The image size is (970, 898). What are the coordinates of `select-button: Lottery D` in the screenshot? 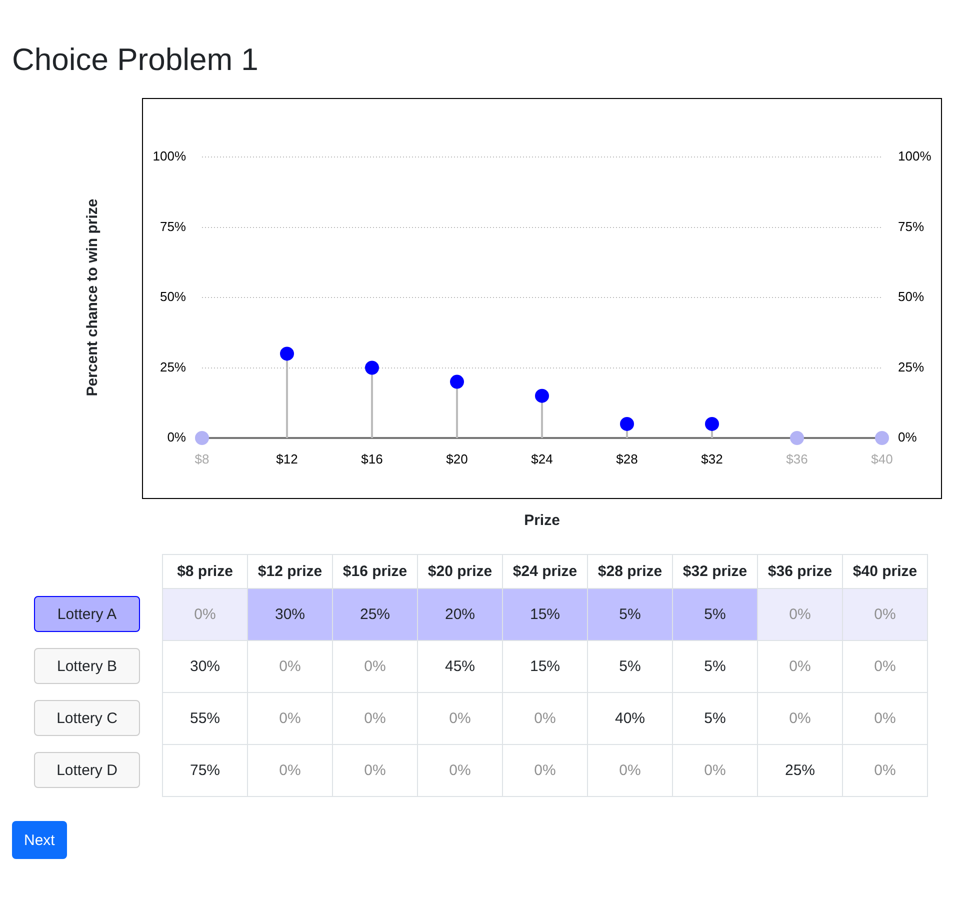 It's located at (87, 770).